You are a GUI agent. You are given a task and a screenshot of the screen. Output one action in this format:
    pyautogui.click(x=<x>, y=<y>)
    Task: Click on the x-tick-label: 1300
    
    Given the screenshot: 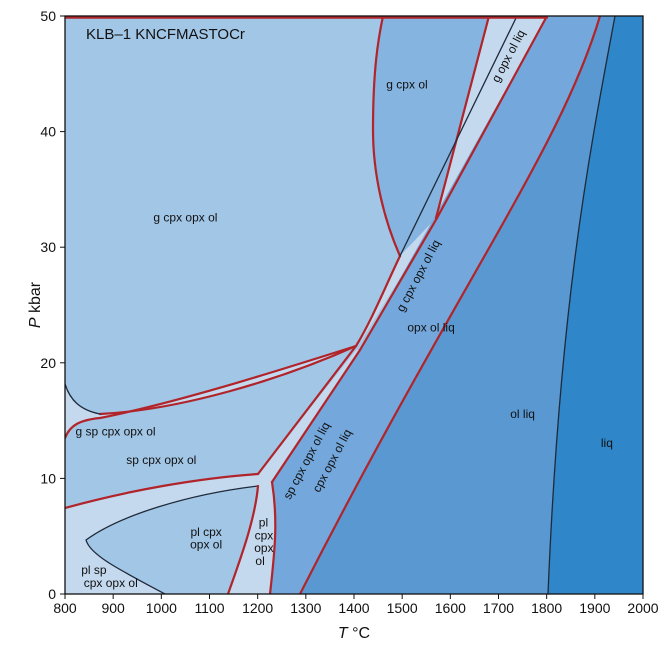 What is the action you would take?
    pyautogui.click(x=305, y=608)
    